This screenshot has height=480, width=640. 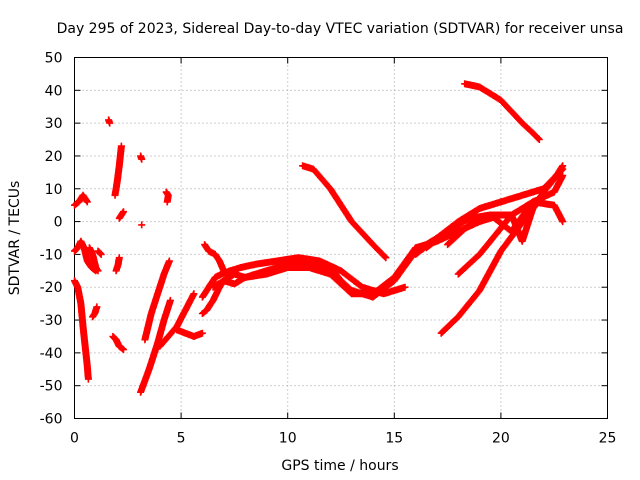 What do you see at coordinates (58, 223) in the screenshot?
I see `y-tick-label: 0` at bounding box center [58, 223].